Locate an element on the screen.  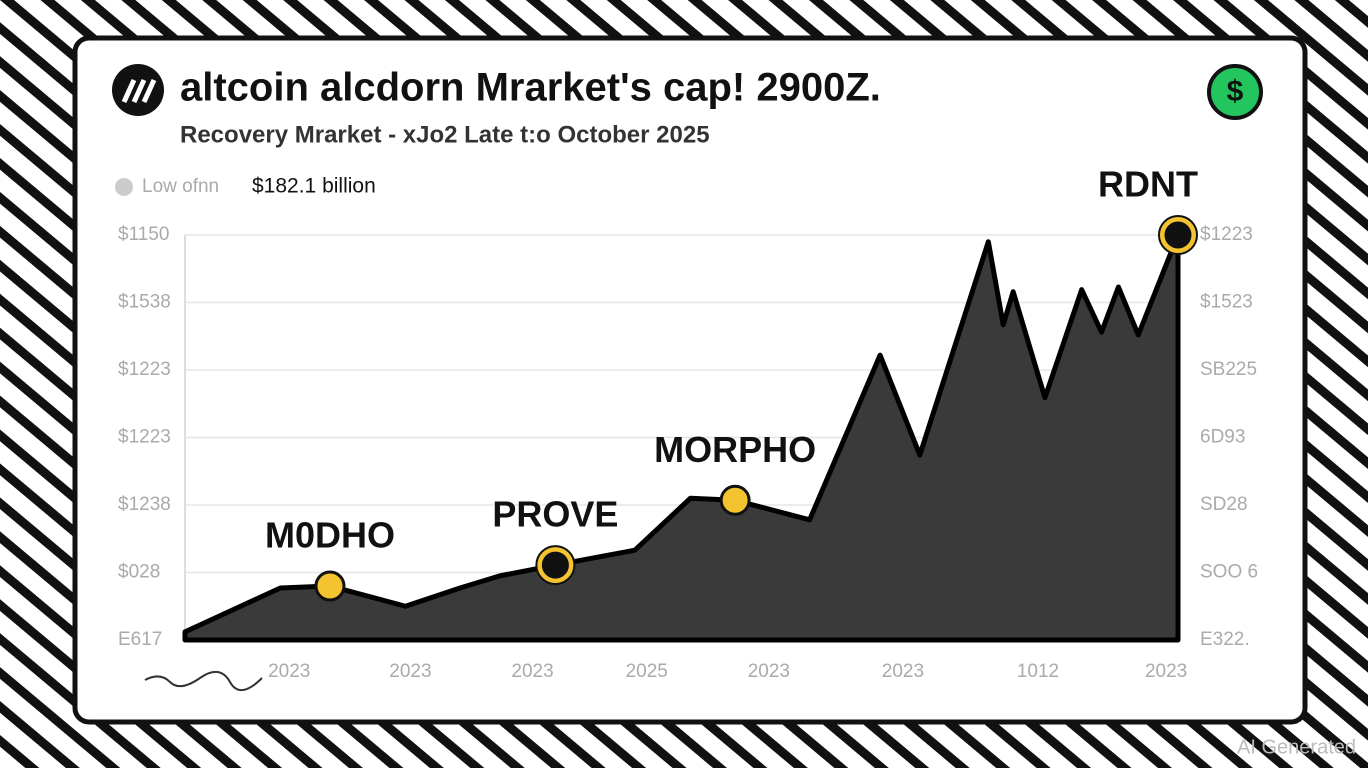
annotation-label: PROVE is located at coordinates (555, 514).